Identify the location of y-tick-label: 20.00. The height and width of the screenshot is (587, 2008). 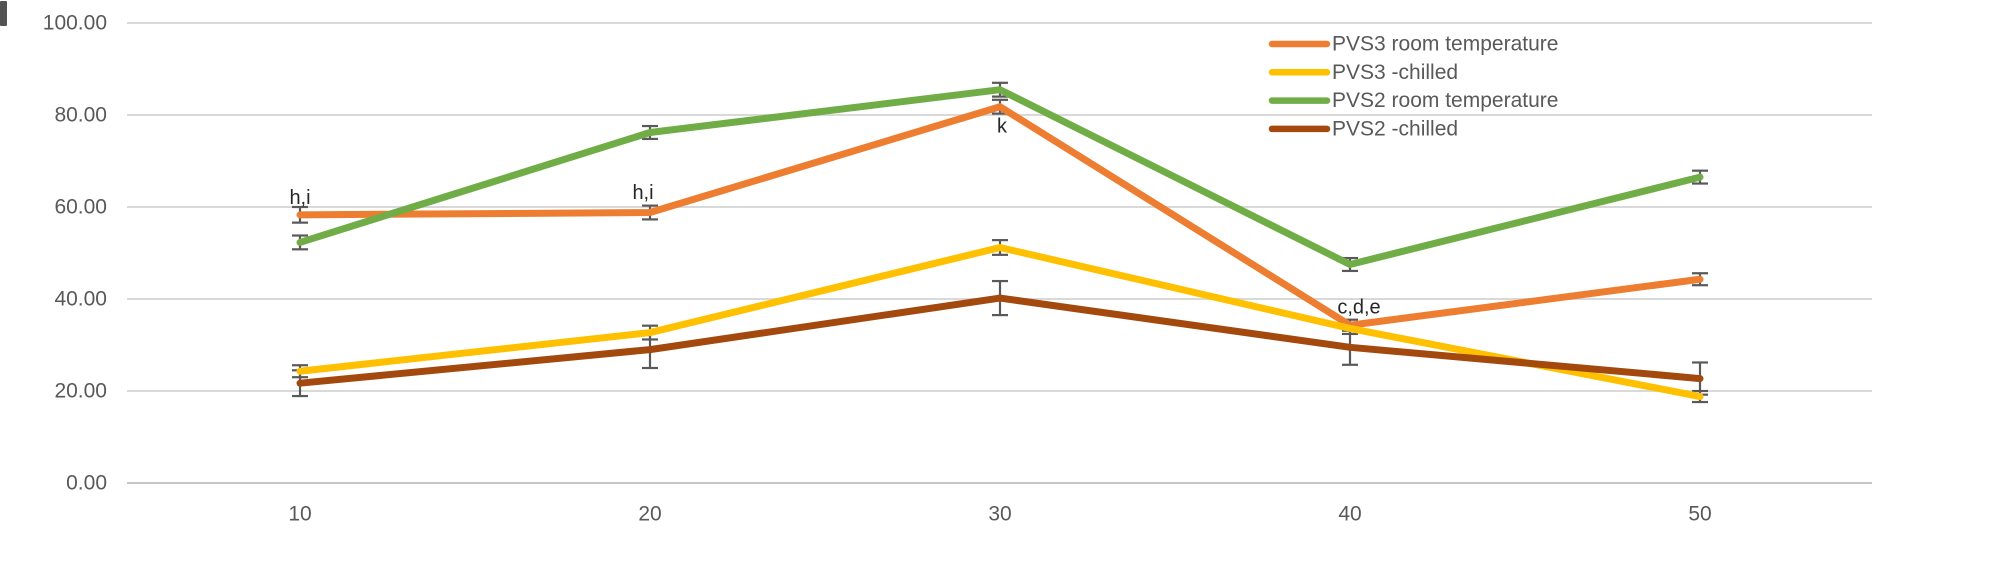
(80, 391).